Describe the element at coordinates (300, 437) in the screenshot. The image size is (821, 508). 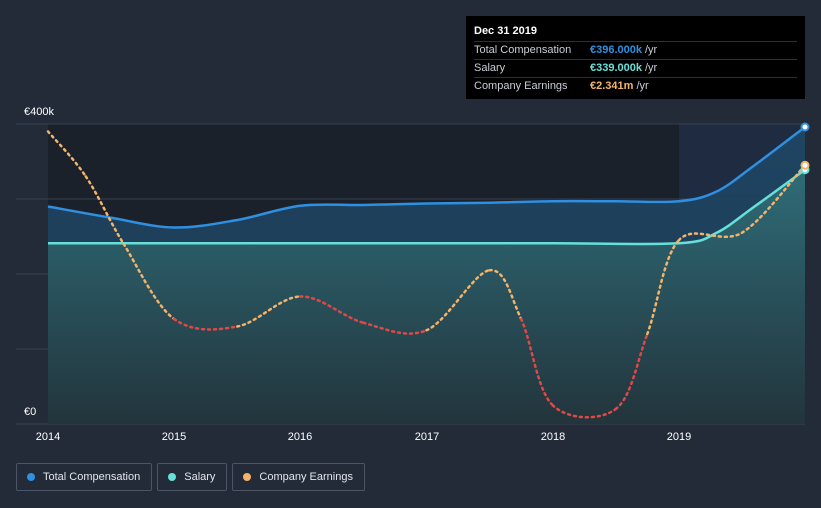
I see `x-tick-2016: 2016` at that location.